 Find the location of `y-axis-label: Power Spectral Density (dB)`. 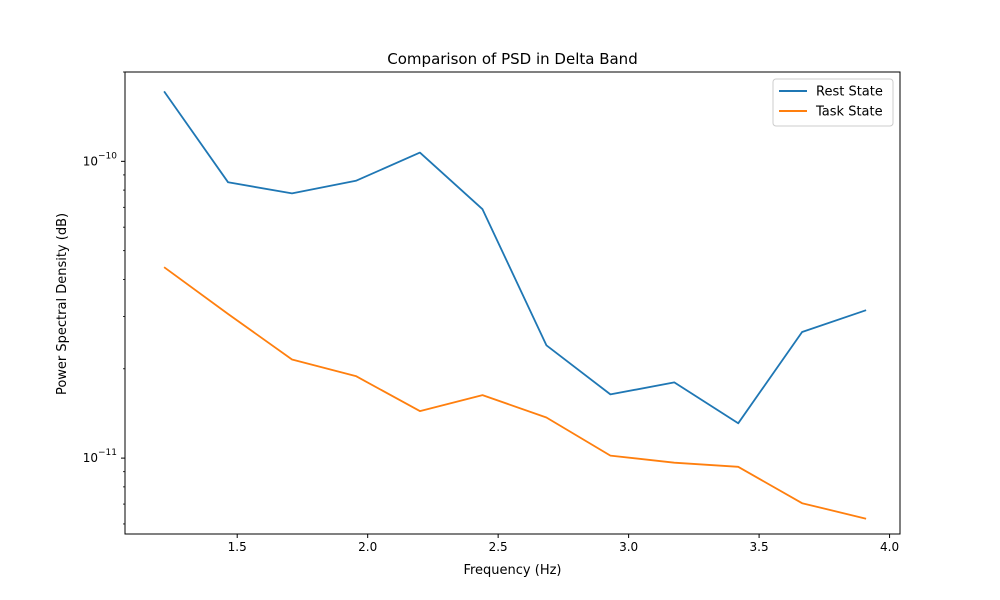

y-axis-label: Power Spectral Density (dB) is located at coordinates (62, 304).